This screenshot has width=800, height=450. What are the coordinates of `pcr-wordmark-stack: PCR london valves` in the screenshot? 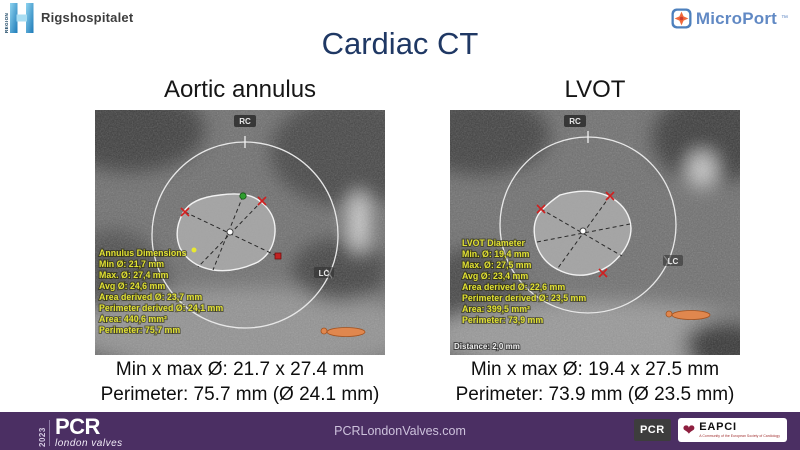 It's located at (89, 432).